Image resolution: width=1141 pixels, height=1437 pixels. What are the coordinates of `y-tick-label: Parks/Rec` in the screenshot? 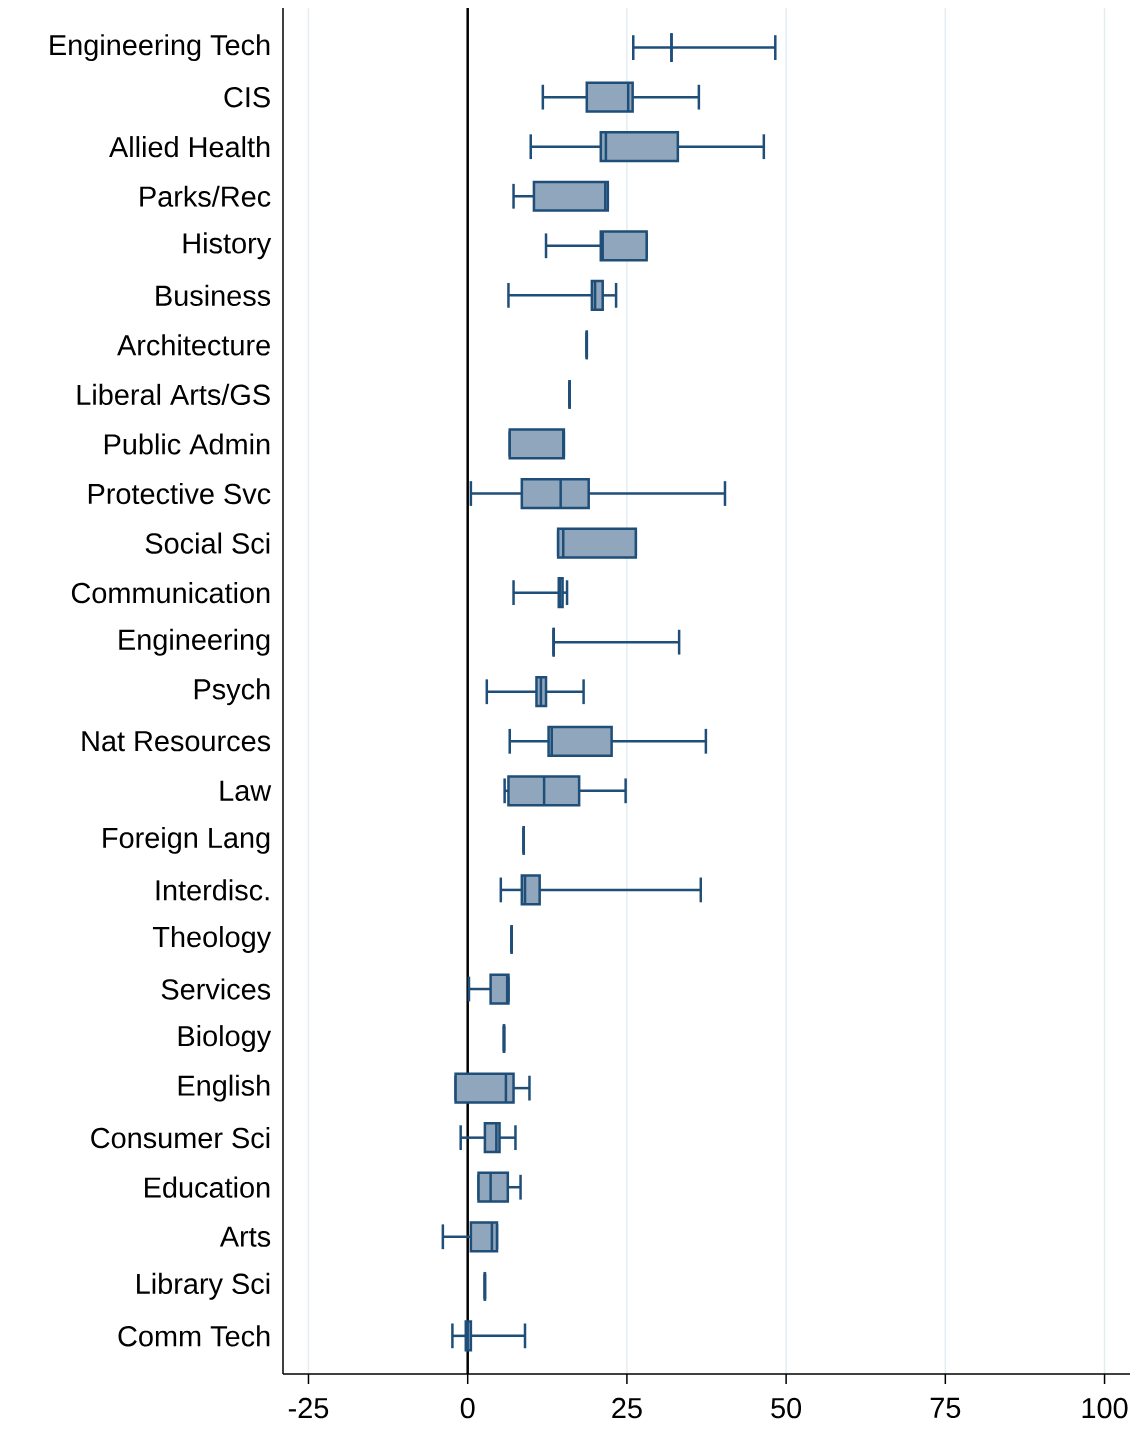 It's located at (205, 196).